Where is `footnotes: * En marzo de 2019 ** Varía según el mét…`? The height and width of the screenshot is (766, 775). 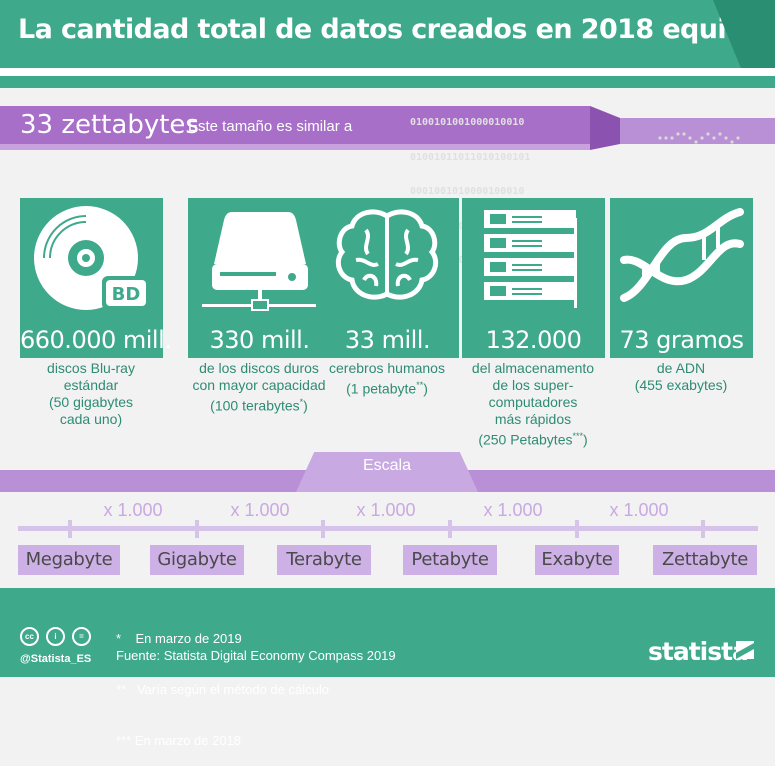
footnotes: * En marzo de 2019 ** Varía según el mét… is located at coordinates (222, 689).